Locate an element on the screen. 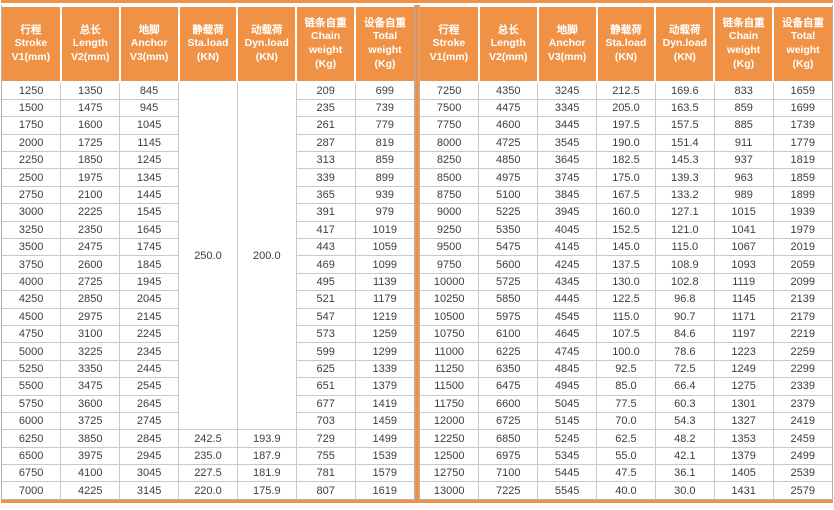 Image resolution: width=834 pixels, height=510 pixels. table-cell-total-weight: 2459 is located at coordinates (802, 438).